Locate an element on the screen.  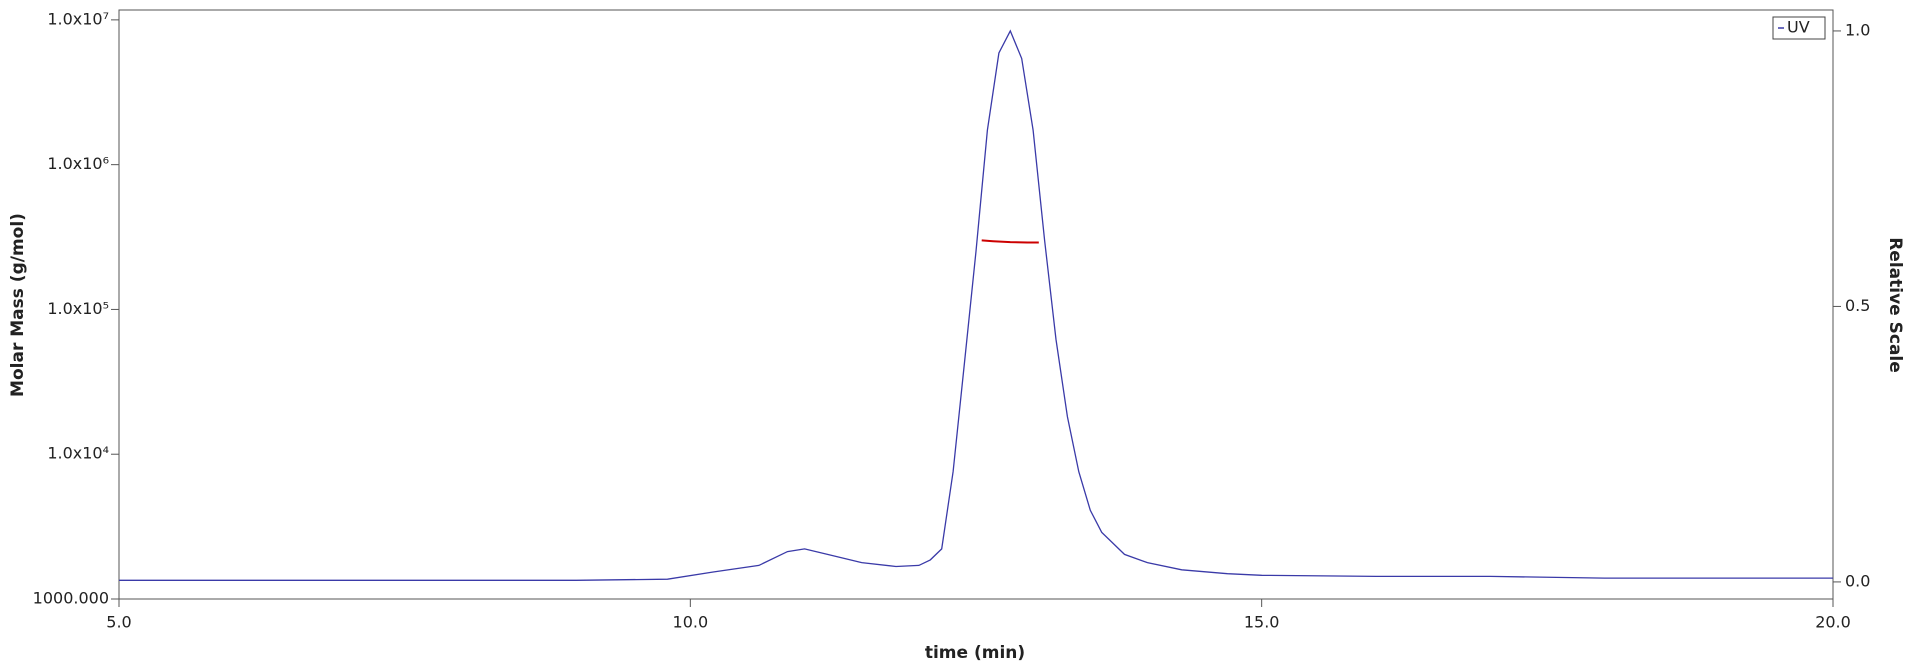
x-axis-title: time (min) is located at coordinates (975, 653).